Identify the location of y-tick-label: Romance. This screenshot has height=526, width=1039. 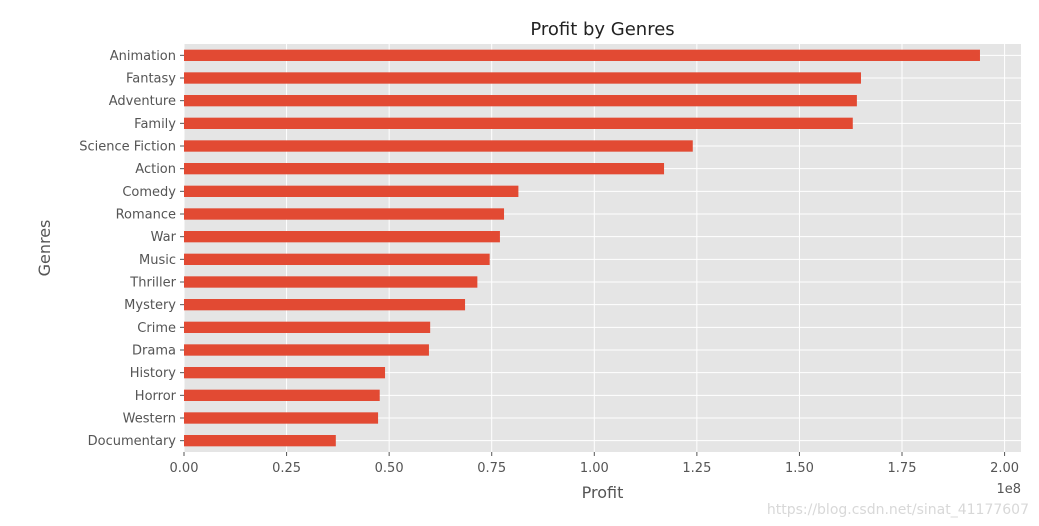
(146, 215).